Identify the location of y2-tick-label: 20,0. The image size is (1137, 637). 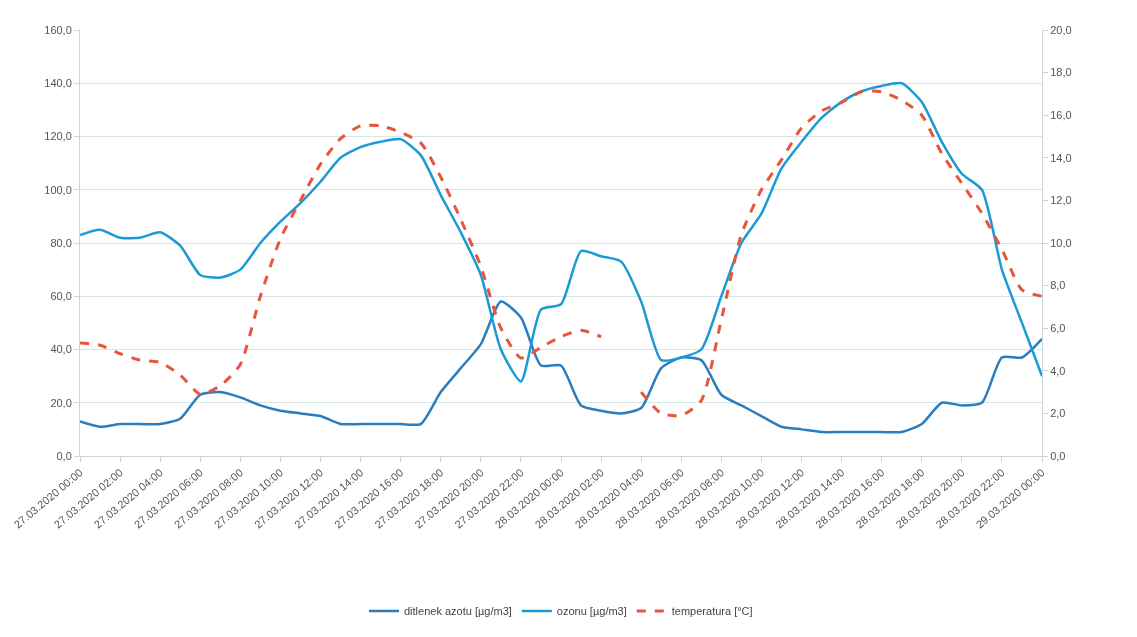
(1061, 29).